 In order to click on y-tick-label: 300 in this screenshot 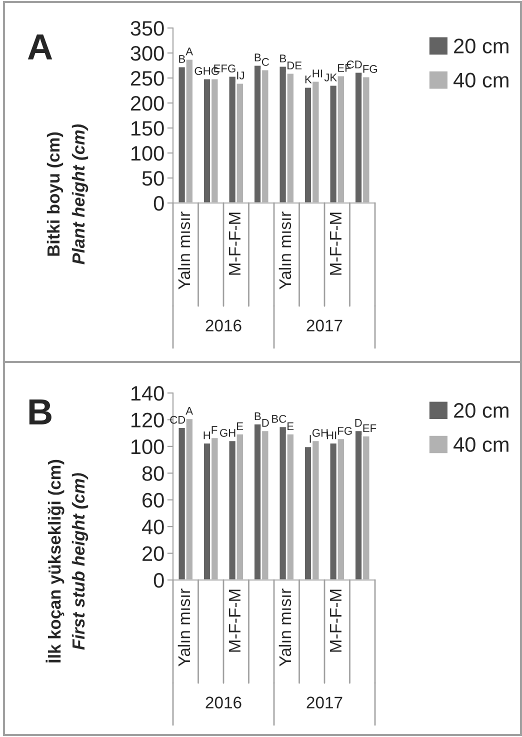, I will do `click(147, 53)`.